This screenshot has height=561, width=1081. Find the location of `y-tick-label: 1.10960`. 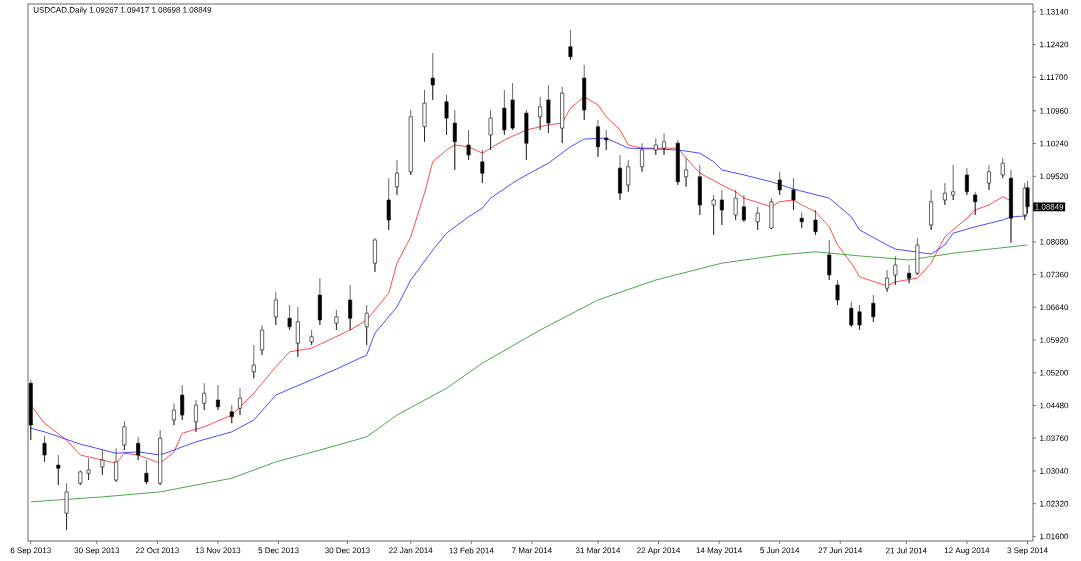

y-tick-label: 1.10960 is located at coordinates (1054, 111).